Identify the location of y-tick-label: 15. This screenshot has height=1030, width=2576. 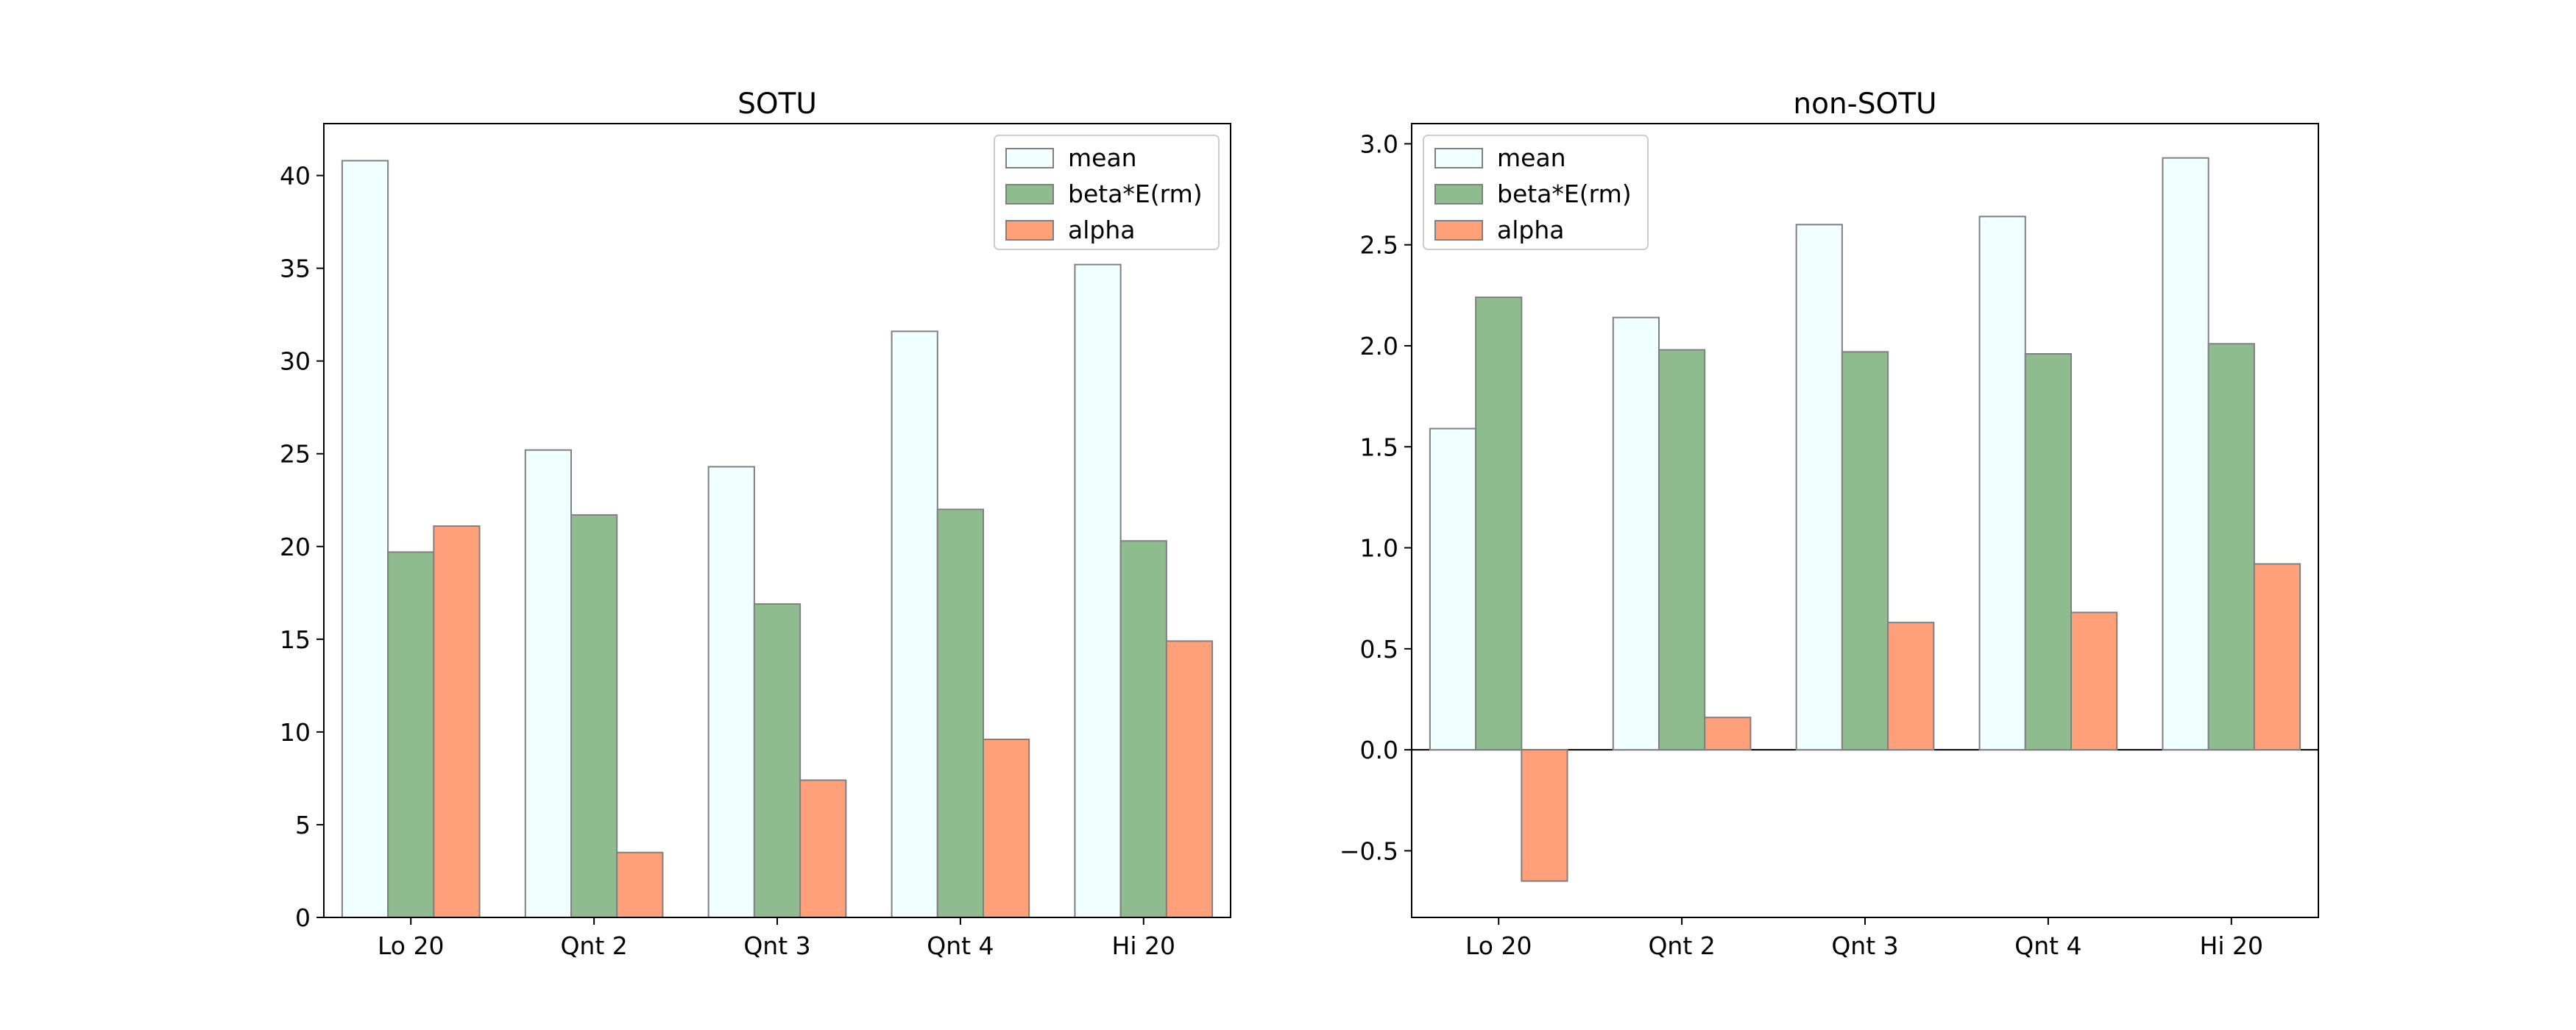
(295, 640).